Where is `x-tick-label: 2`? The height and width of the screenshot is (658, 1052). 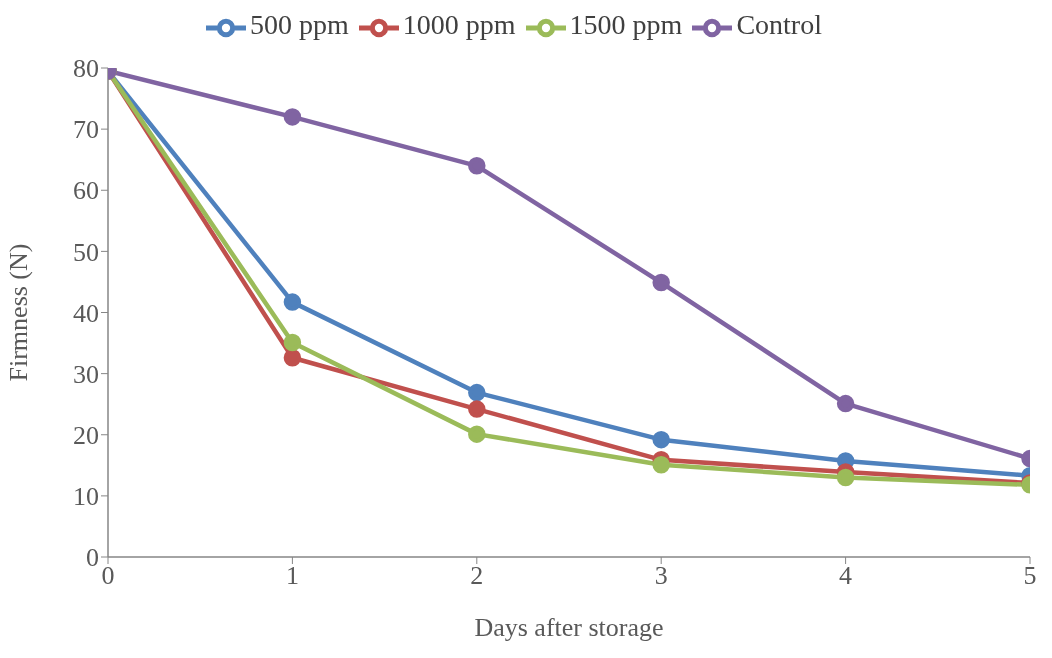
x-tick-label: 2 is located at coordinates (477, 576).